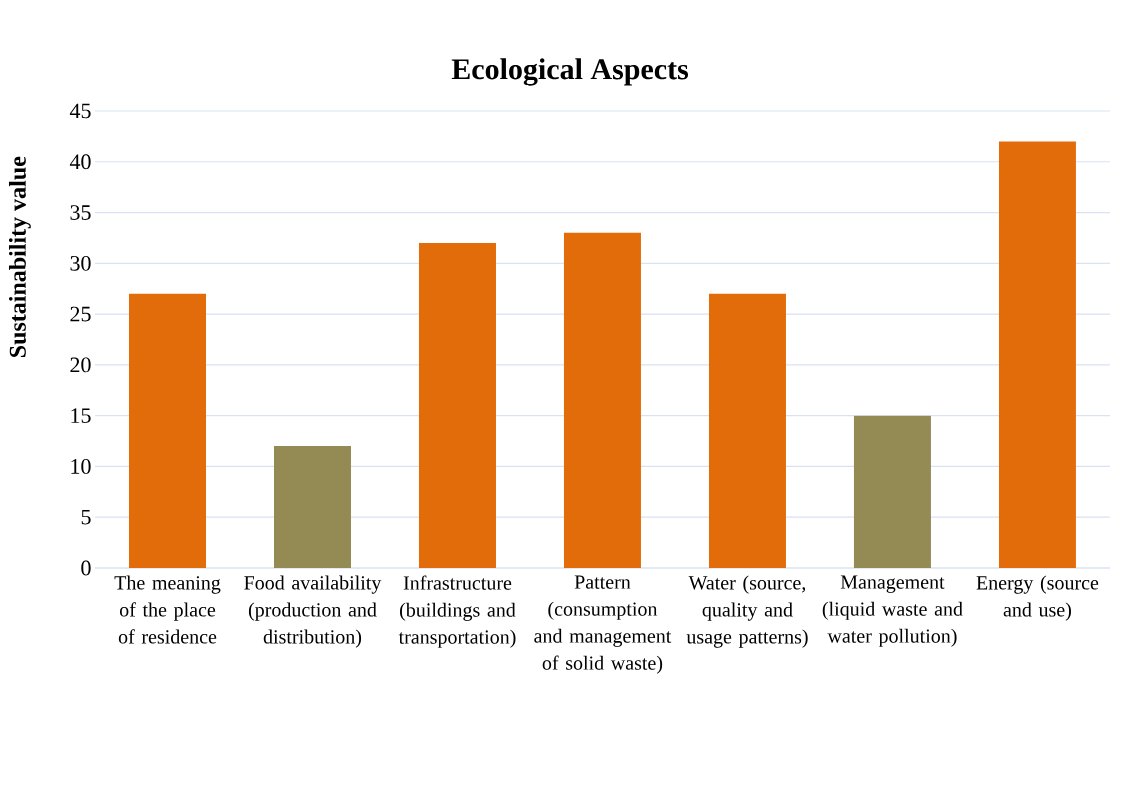 Image resolution: width=1128 pixels, height=805 pixels. What do you see at coordinates (892, 611) in the screenshot?
I see `x-tick-label: Management (liquid waste and water pollution)` at bounding box center [892, 611].